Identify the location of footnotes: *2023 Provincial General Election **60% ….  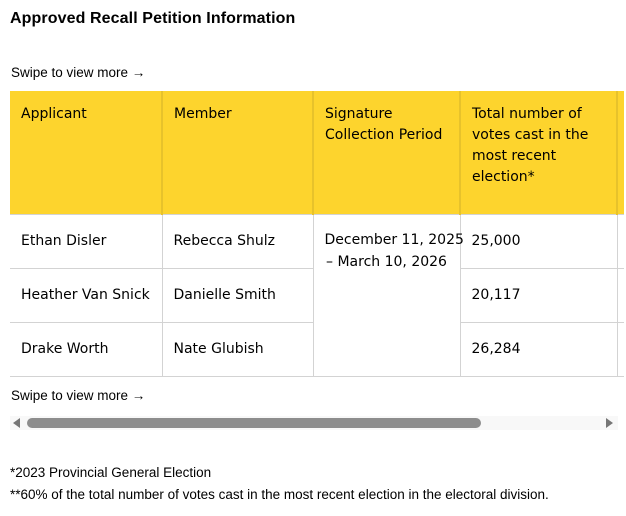
(318, 484).